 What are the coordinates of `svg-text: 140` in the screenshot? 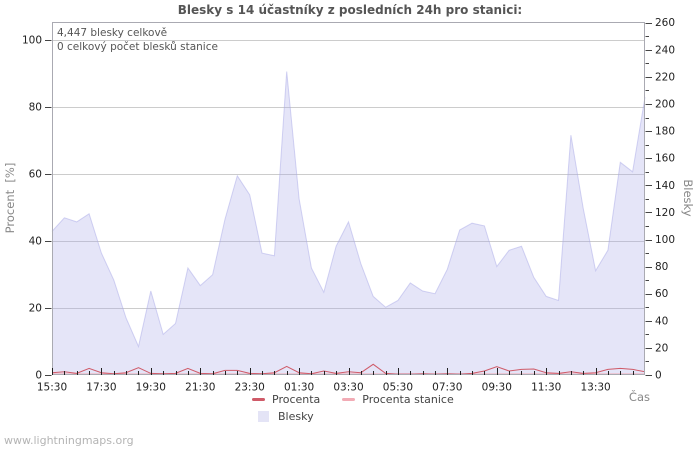 It's located at (665, 186).